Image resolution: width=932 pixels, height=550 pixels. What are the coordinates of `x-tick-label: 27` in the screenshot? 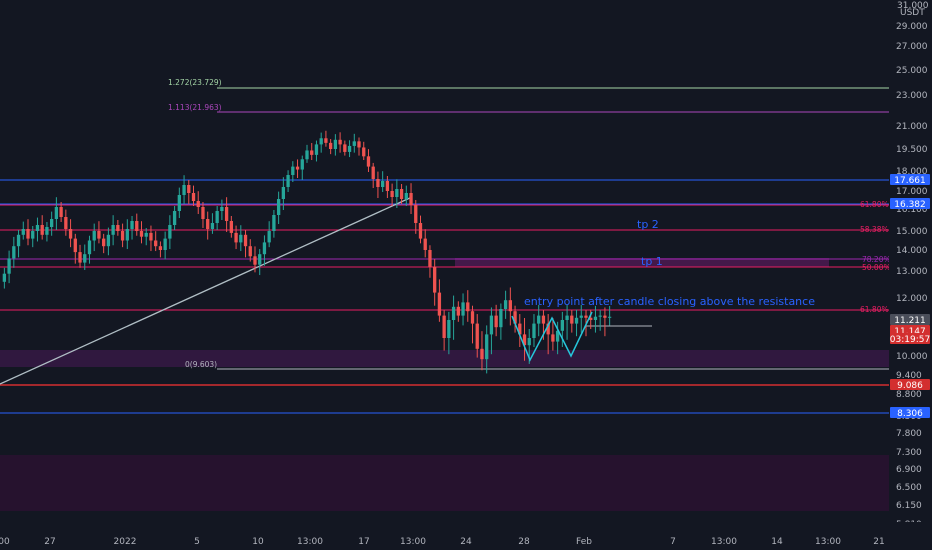 It's located at (49, 542).